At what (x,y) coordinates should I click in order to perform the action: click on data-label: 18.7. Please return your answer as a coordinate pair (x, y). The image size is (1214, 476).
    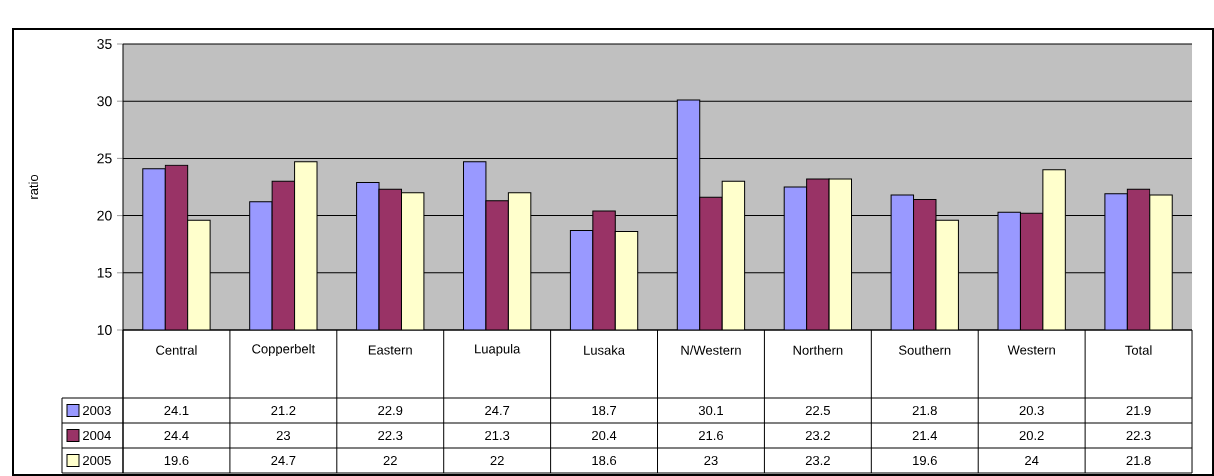
    Looking at the image, I should click on (604, 410).